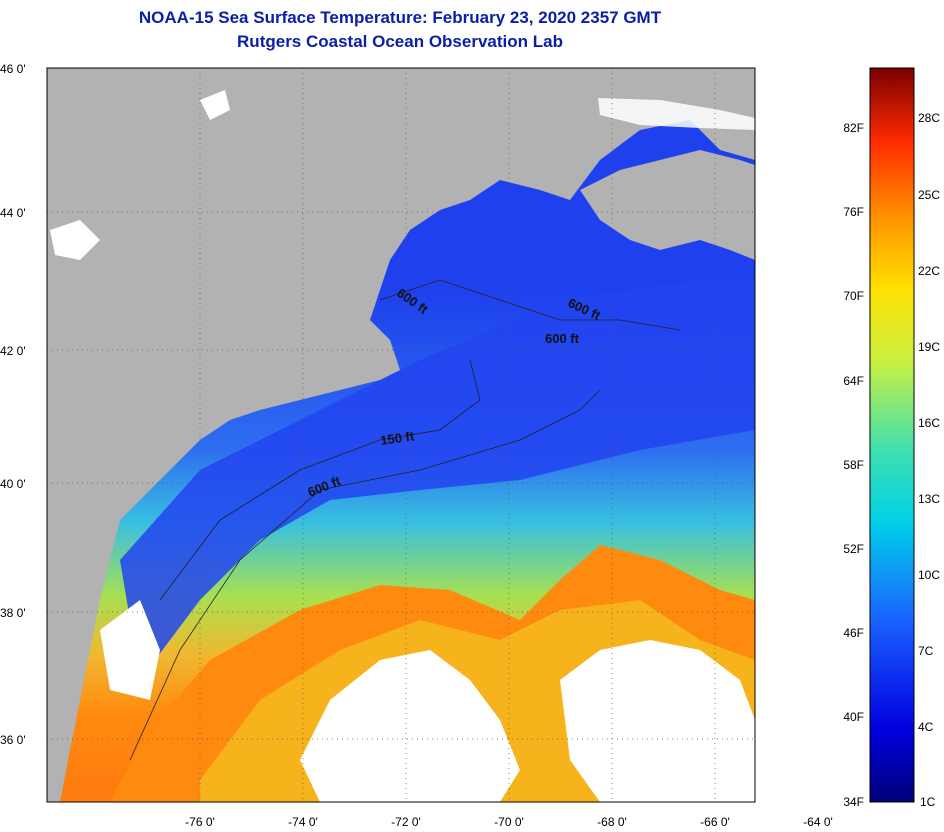 This screenshot has height=832, width=944. What do you see at coordinates (929, 499) in the screenshot?
I see `colorbar-label-c: 13C` at bounding box center [929, 499].